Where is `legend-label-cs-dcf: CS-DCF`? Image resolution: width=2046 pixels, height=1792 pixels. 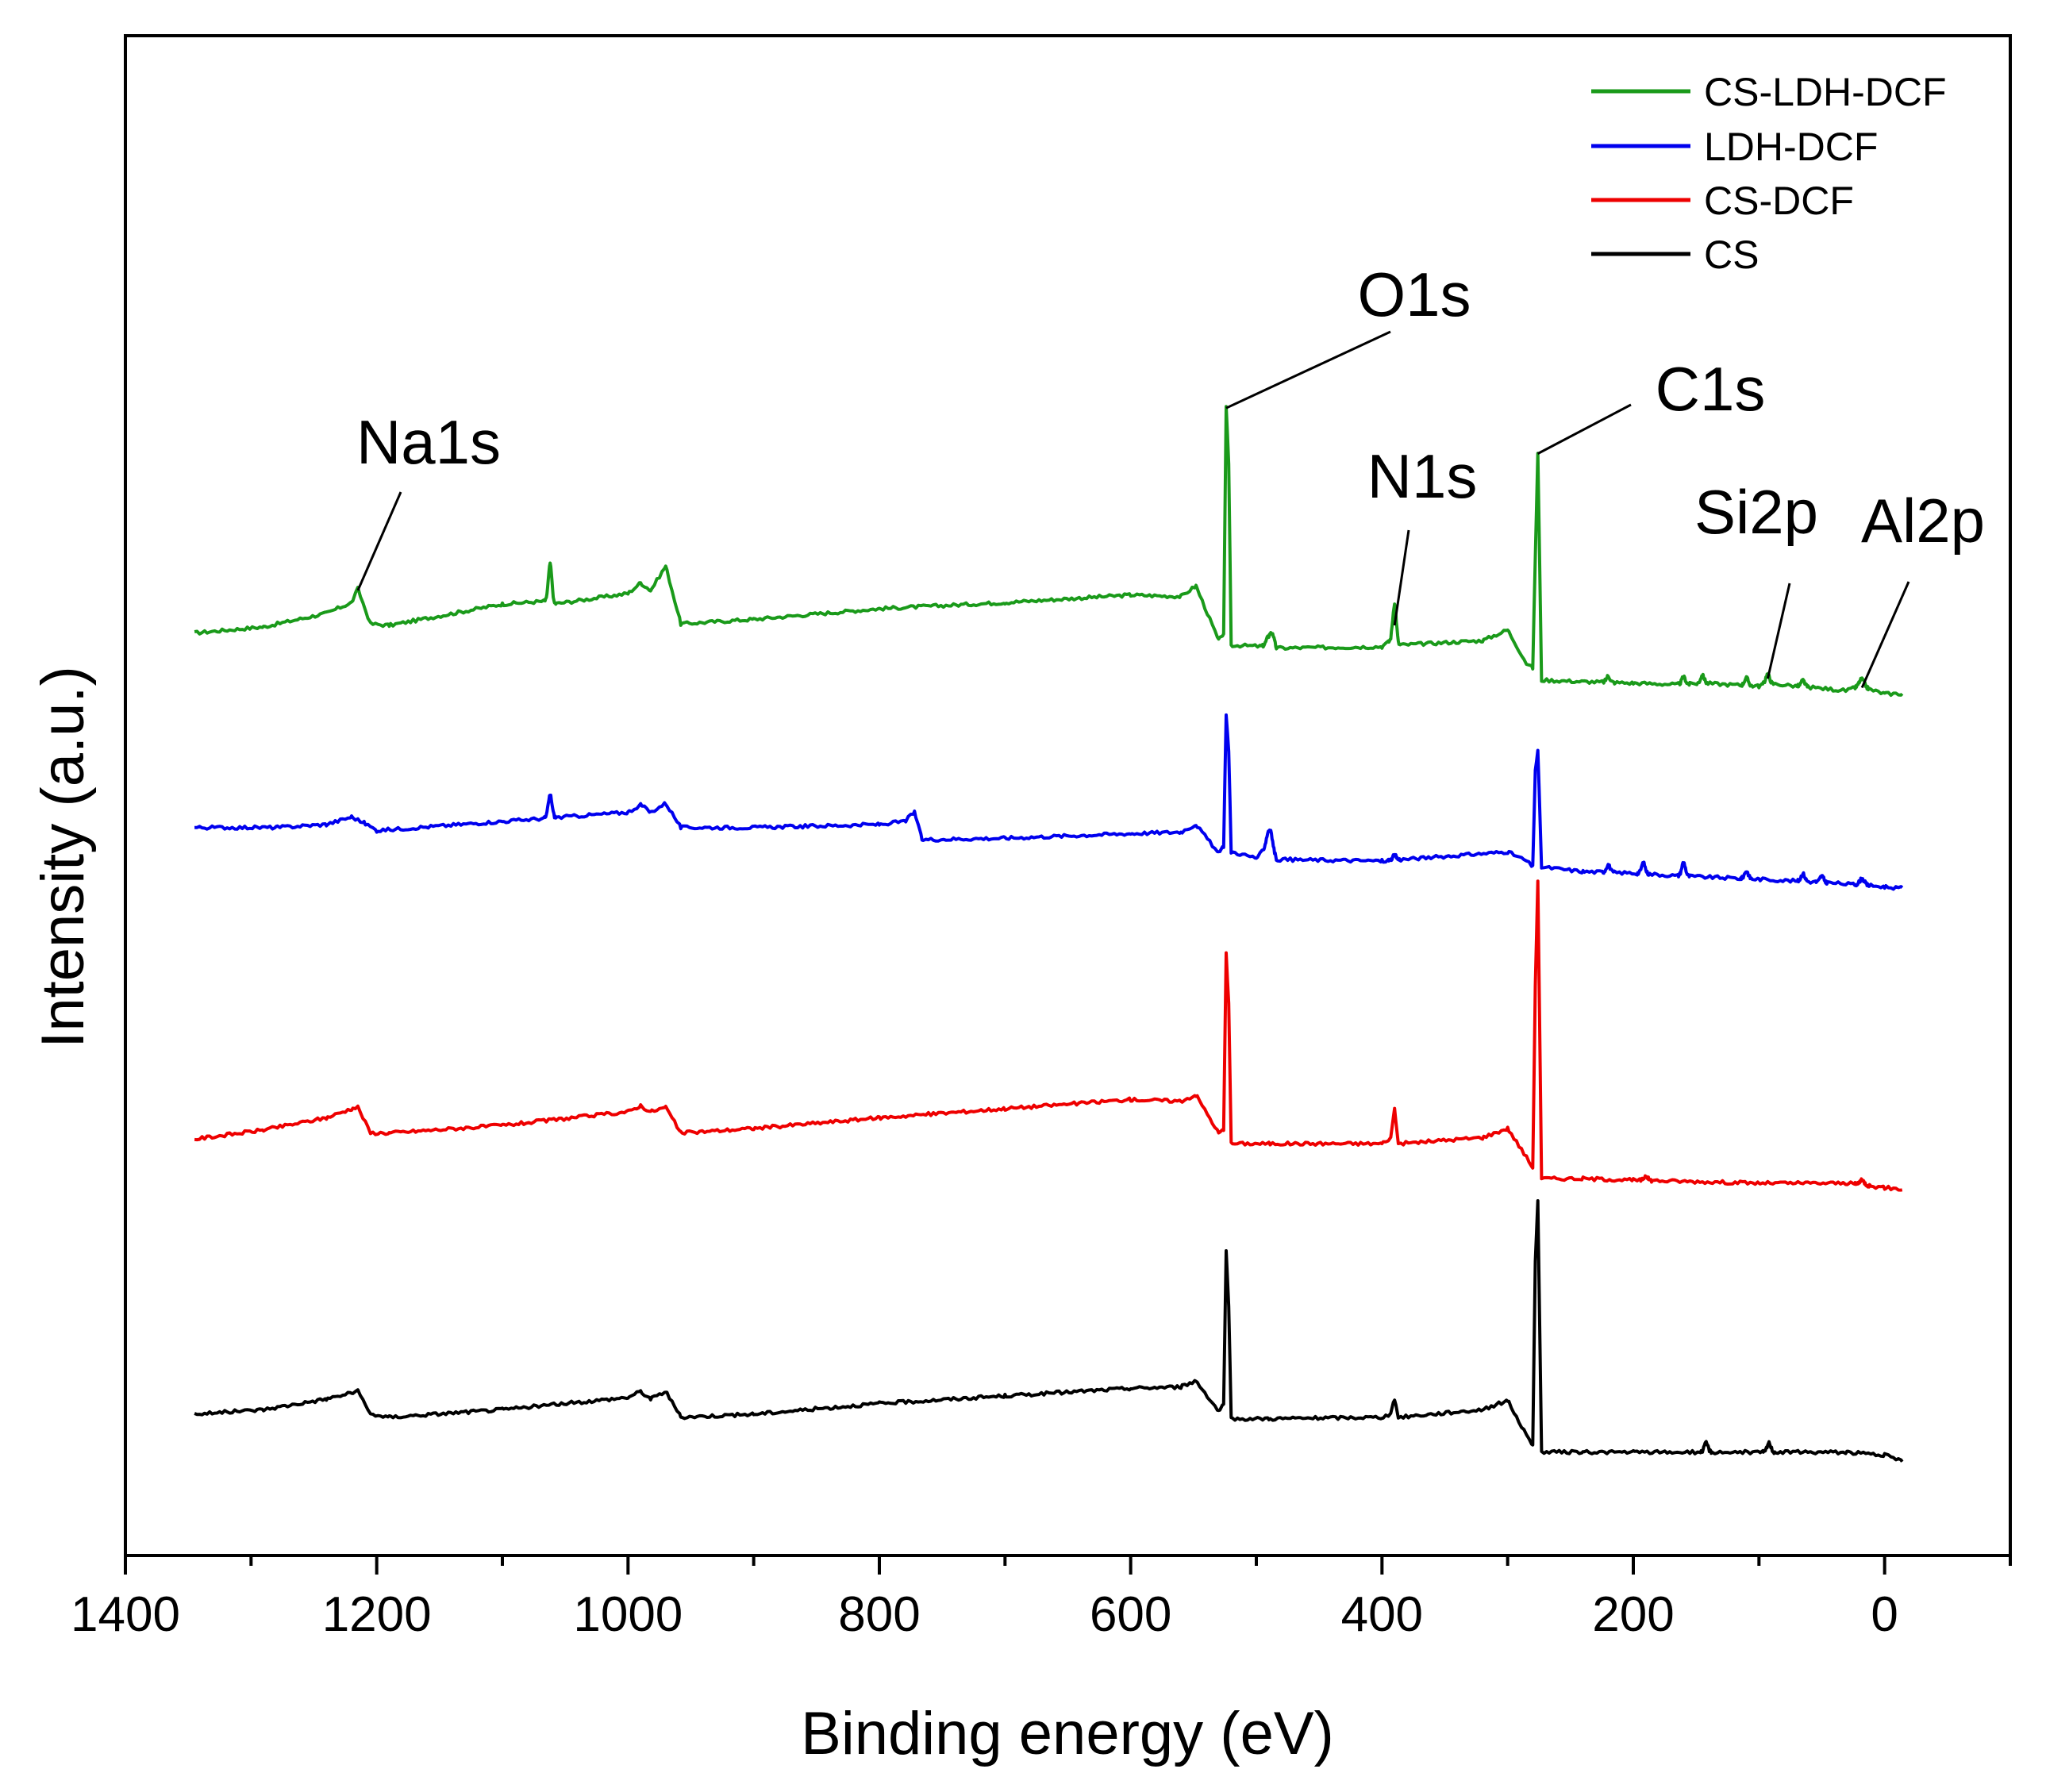
legend-label-cs-dcf: CS-DCF is located at coordinates (1779, 201).